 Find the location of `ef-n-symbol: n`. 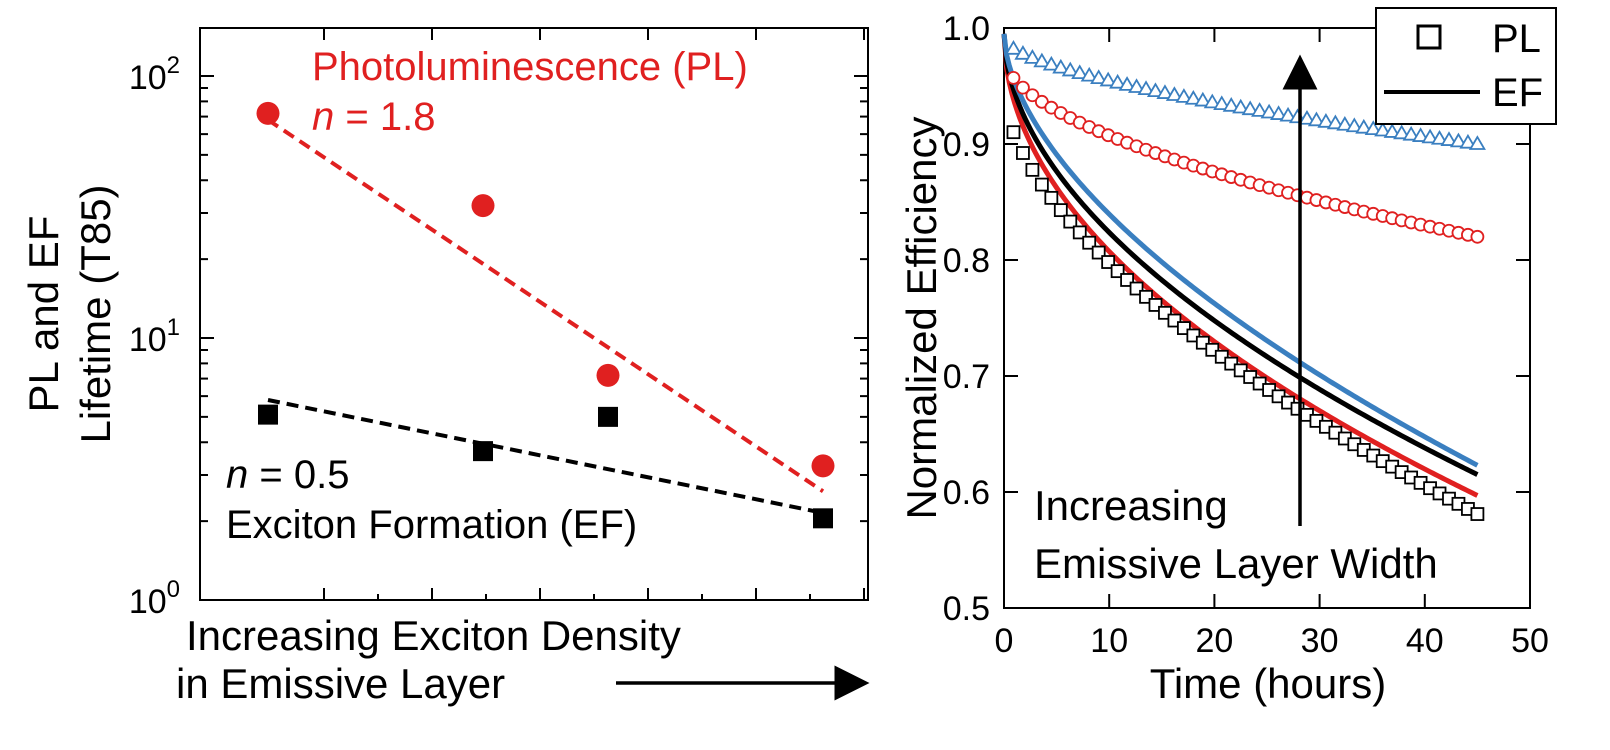

ef-n-symbol: n is located at coordinates (237, 475).